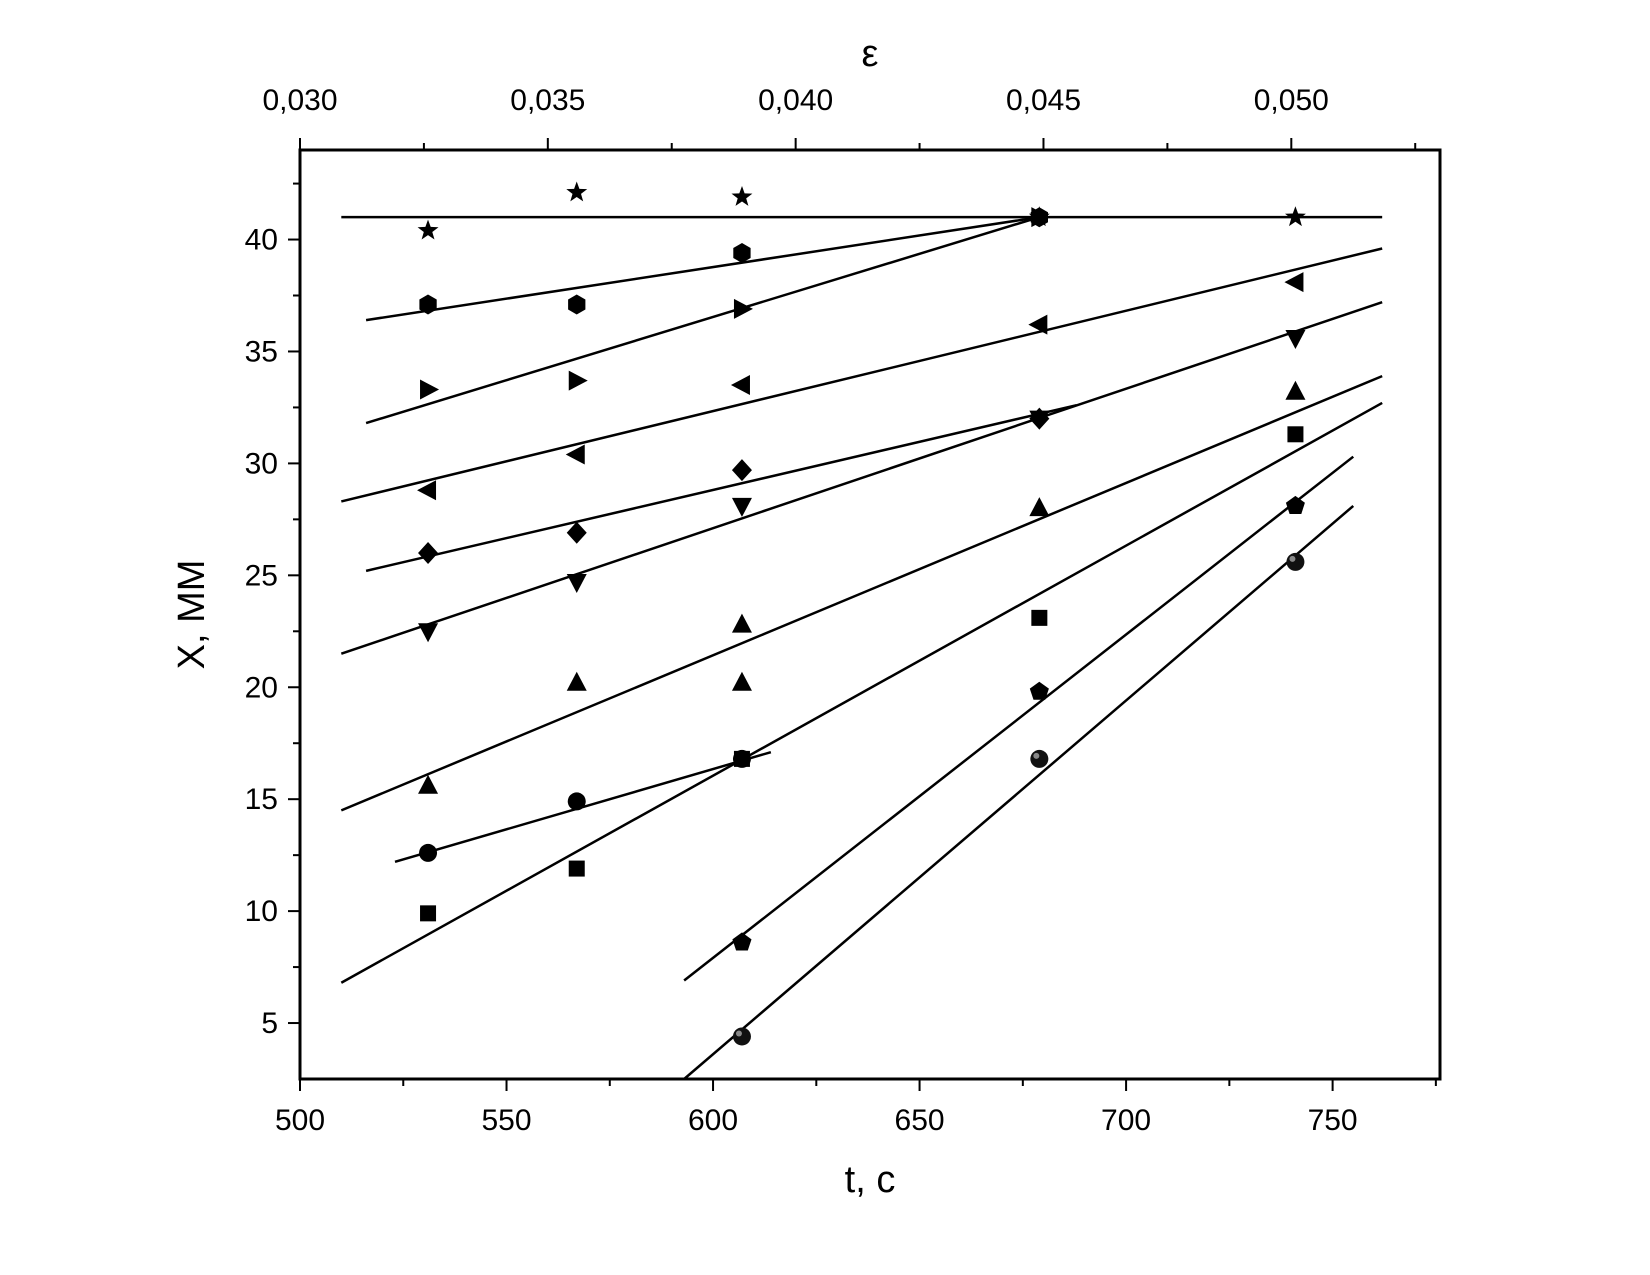 The width and height of the screenshot is (1650, 1275). I want to click on y-axis-title: X, MM, so click(192, 615).